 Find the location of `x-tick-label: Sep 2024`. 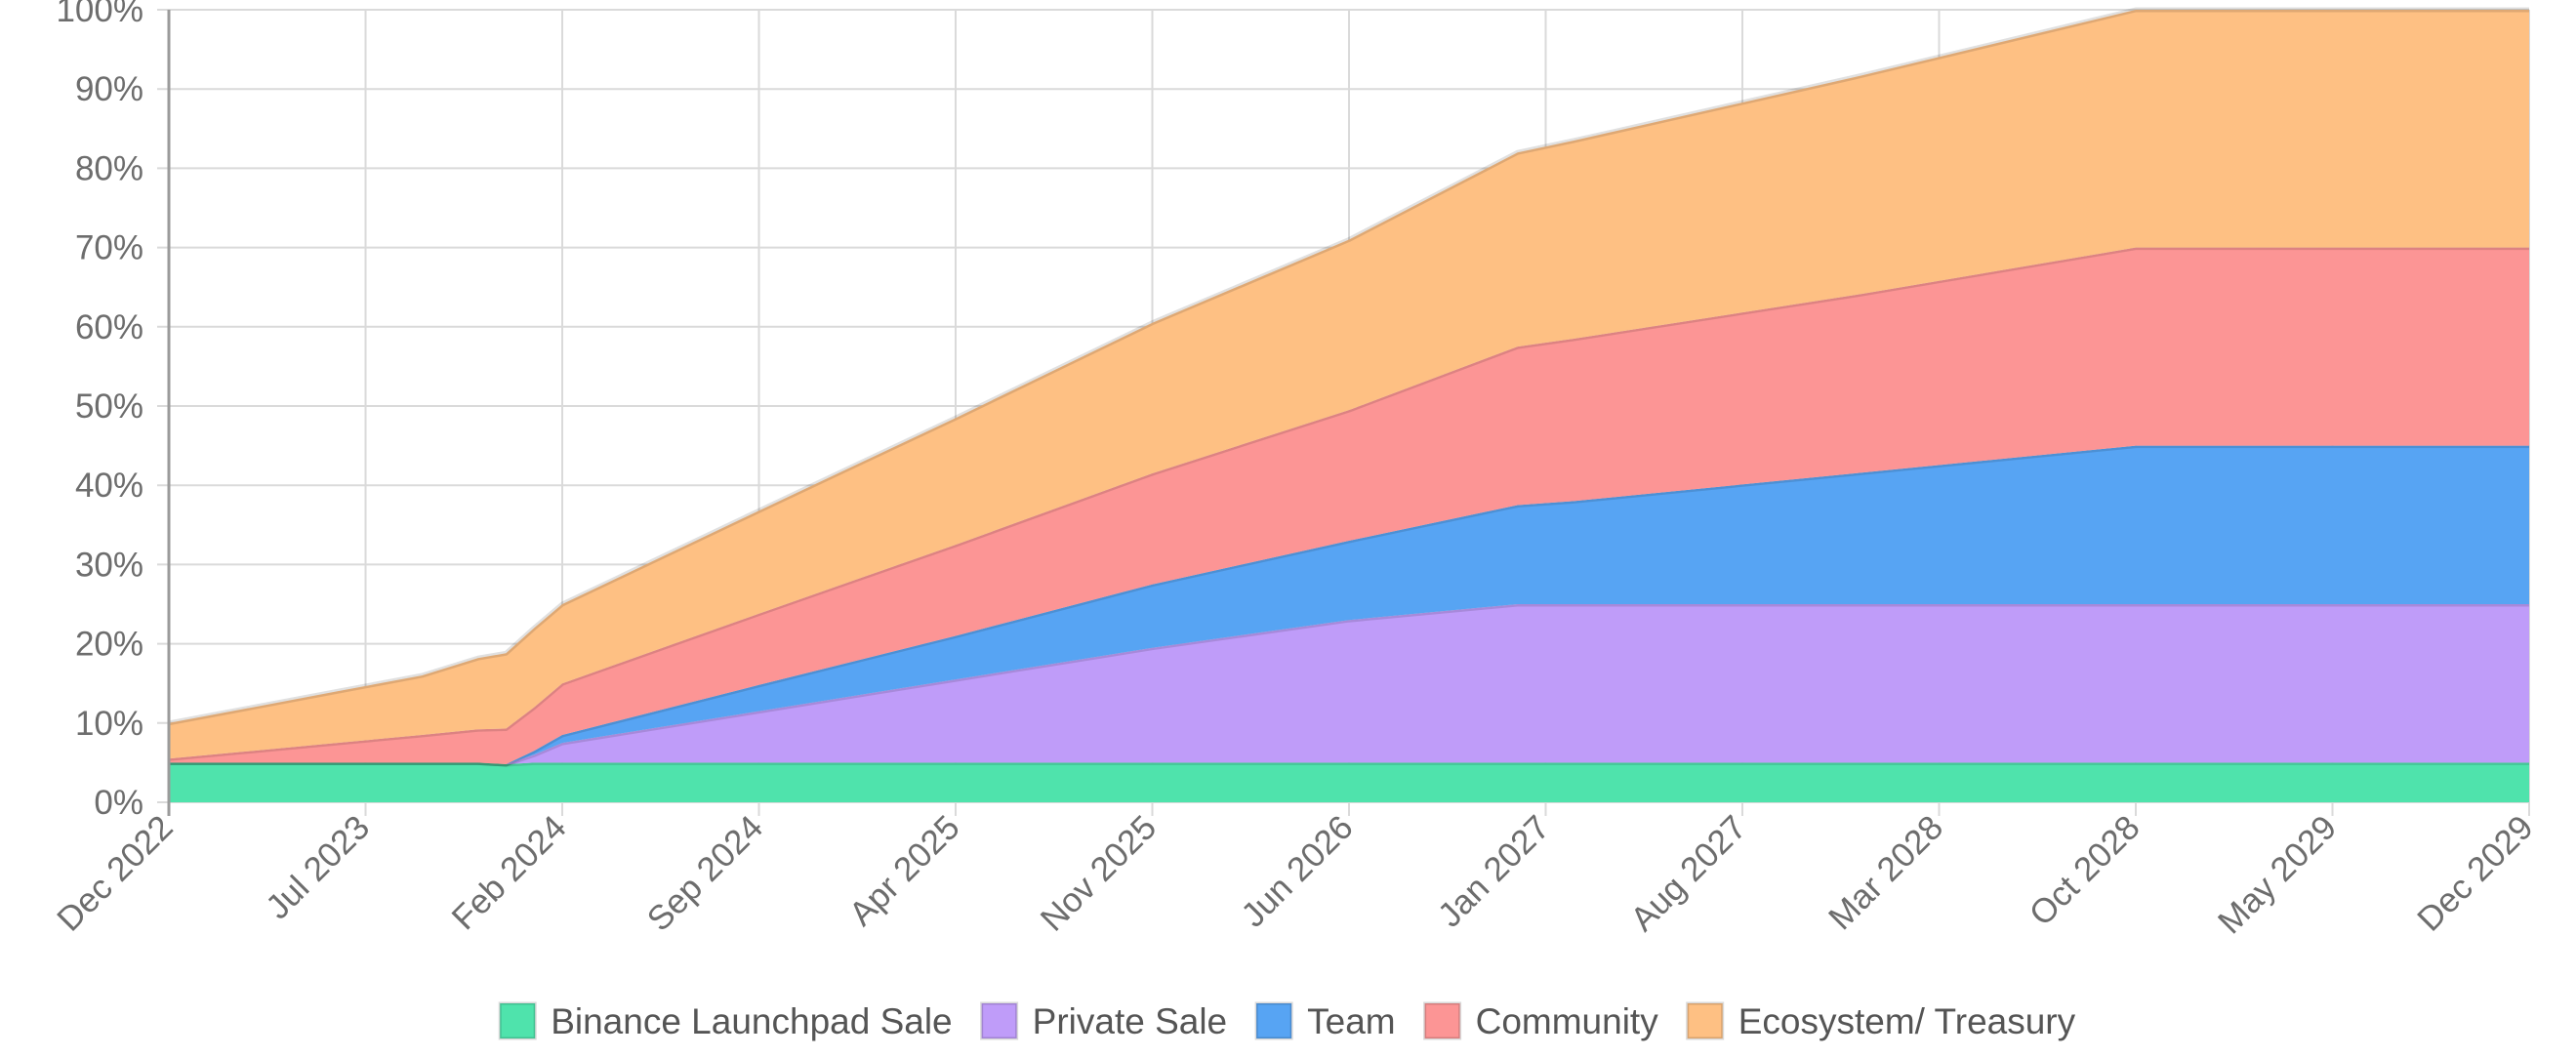

x-tick-label: Sep 2024 is located at coordinates (705, 873).